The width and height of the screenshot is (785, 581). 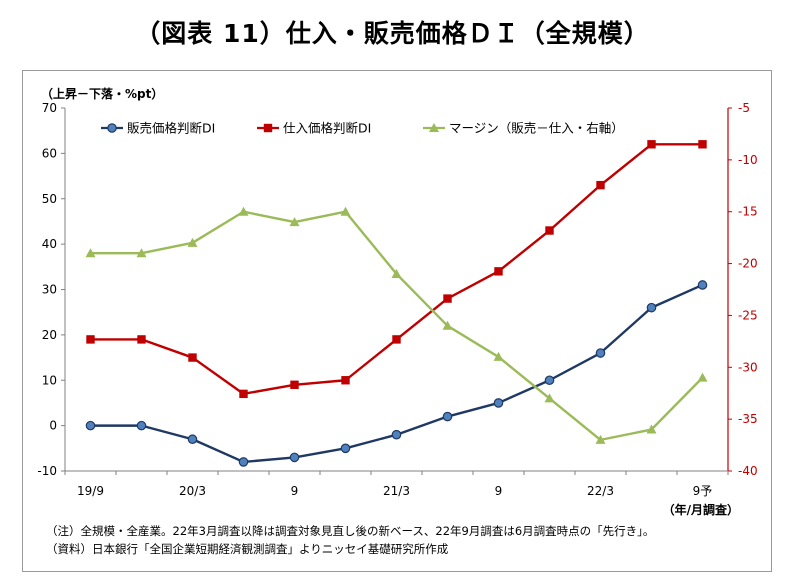 I want to click on x-tick-label: 21/3, so click(x=396, y=491).